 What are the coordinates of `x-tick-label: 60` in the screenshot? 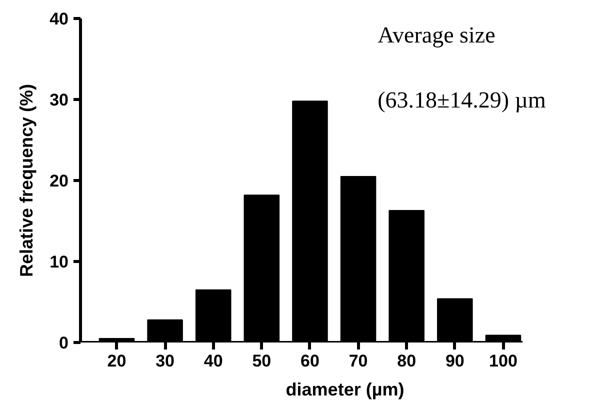 It's located at (310, 361).